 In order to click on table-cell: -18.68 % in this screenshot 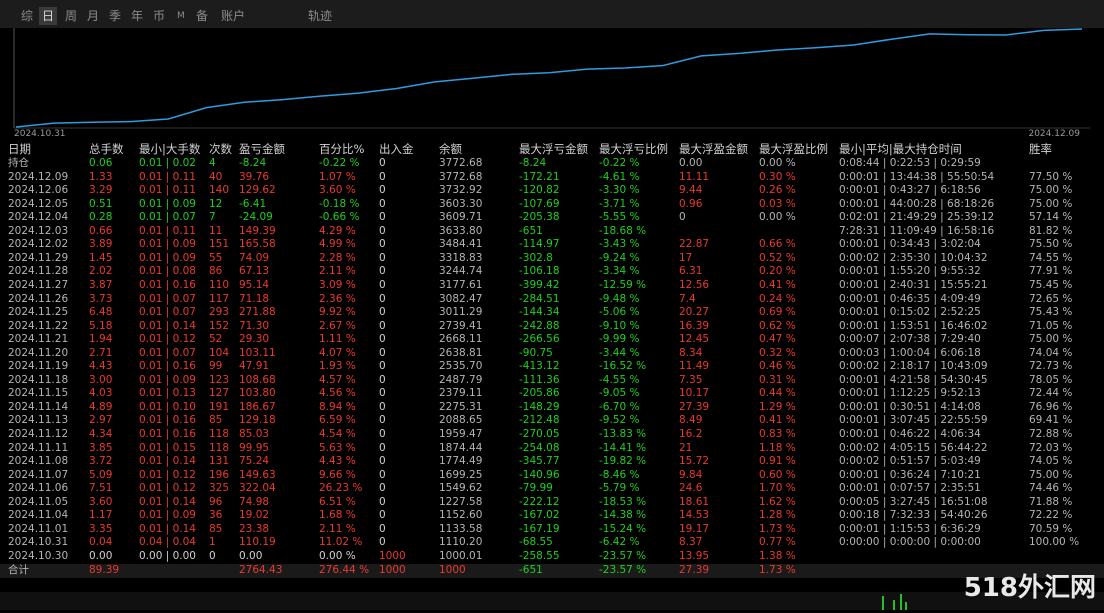, I will do `click(623, 230)`.